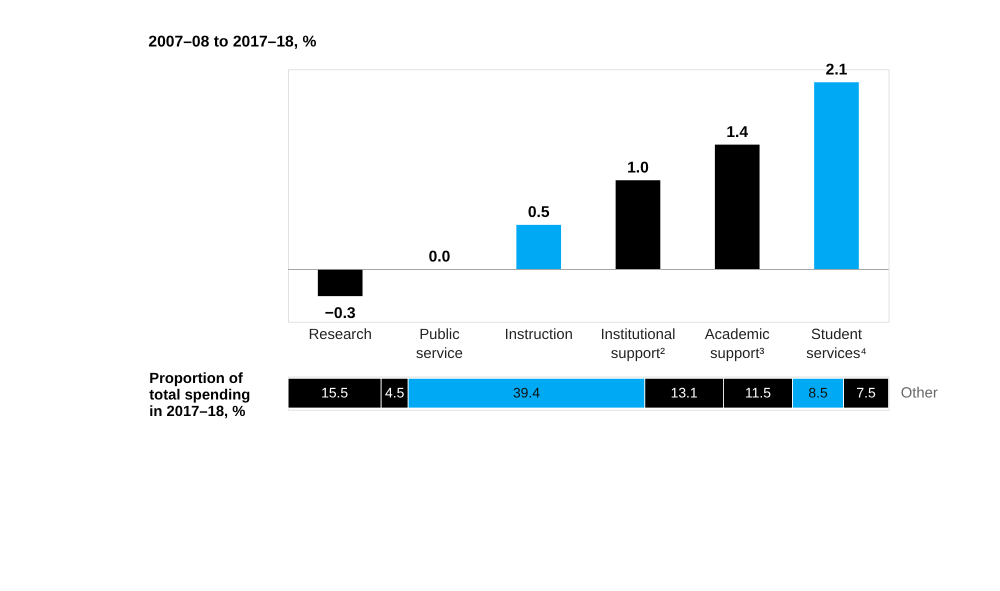 This screenshot has width=1000, height=591. I want to click on data-label: 1.4, so click(737, 132).